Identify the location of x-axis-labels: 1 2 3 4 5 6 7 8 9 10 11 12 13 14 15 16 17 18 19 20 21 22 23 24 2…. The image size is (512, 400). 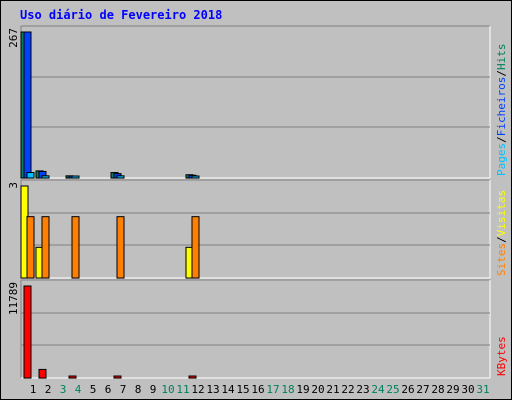
(260, 389).